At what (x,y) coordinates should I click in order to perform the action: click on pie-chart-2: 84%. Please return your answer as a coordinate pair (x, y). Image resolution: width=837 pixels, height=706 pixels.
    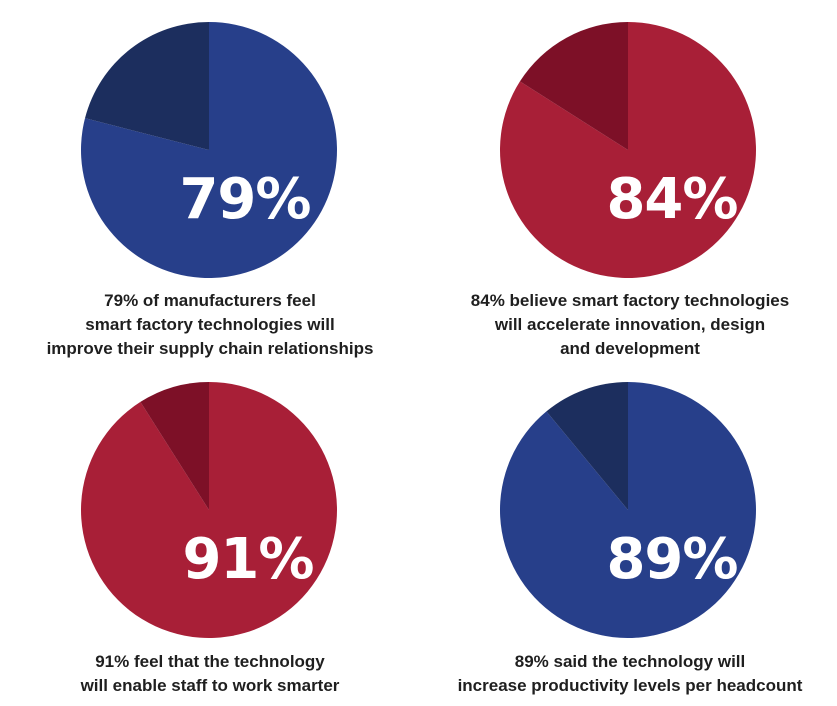
    Looking at the image, I should click on (628, 150).